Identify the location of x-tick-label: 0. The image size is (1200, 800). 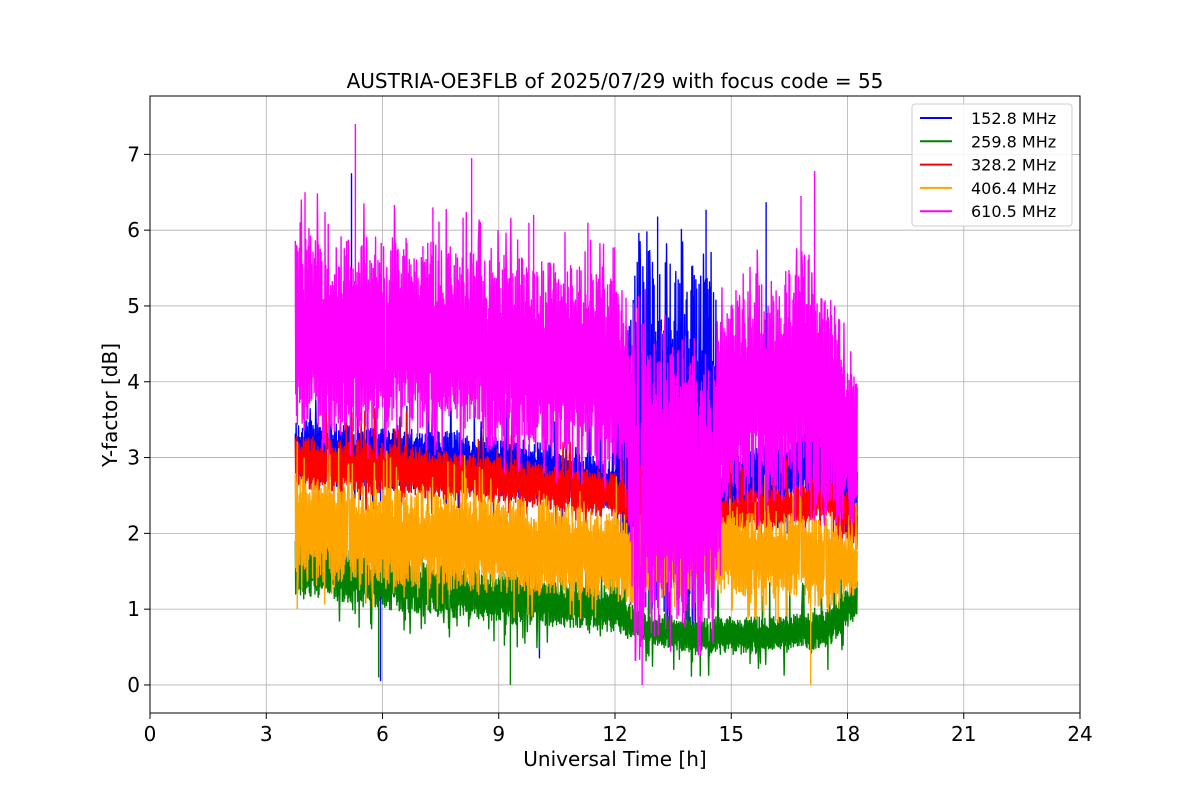
(150, 734).